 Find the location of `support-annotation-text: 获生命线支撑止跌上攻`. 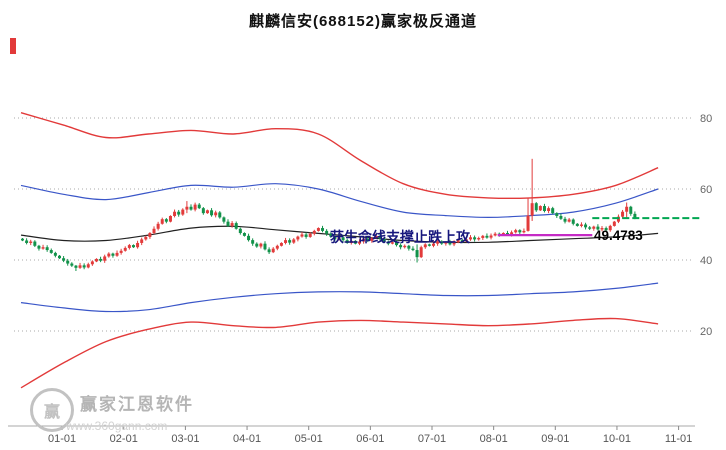

support-annotation-text: 获生命线支撑止跌上攻 is located at coordinates (400, 237).